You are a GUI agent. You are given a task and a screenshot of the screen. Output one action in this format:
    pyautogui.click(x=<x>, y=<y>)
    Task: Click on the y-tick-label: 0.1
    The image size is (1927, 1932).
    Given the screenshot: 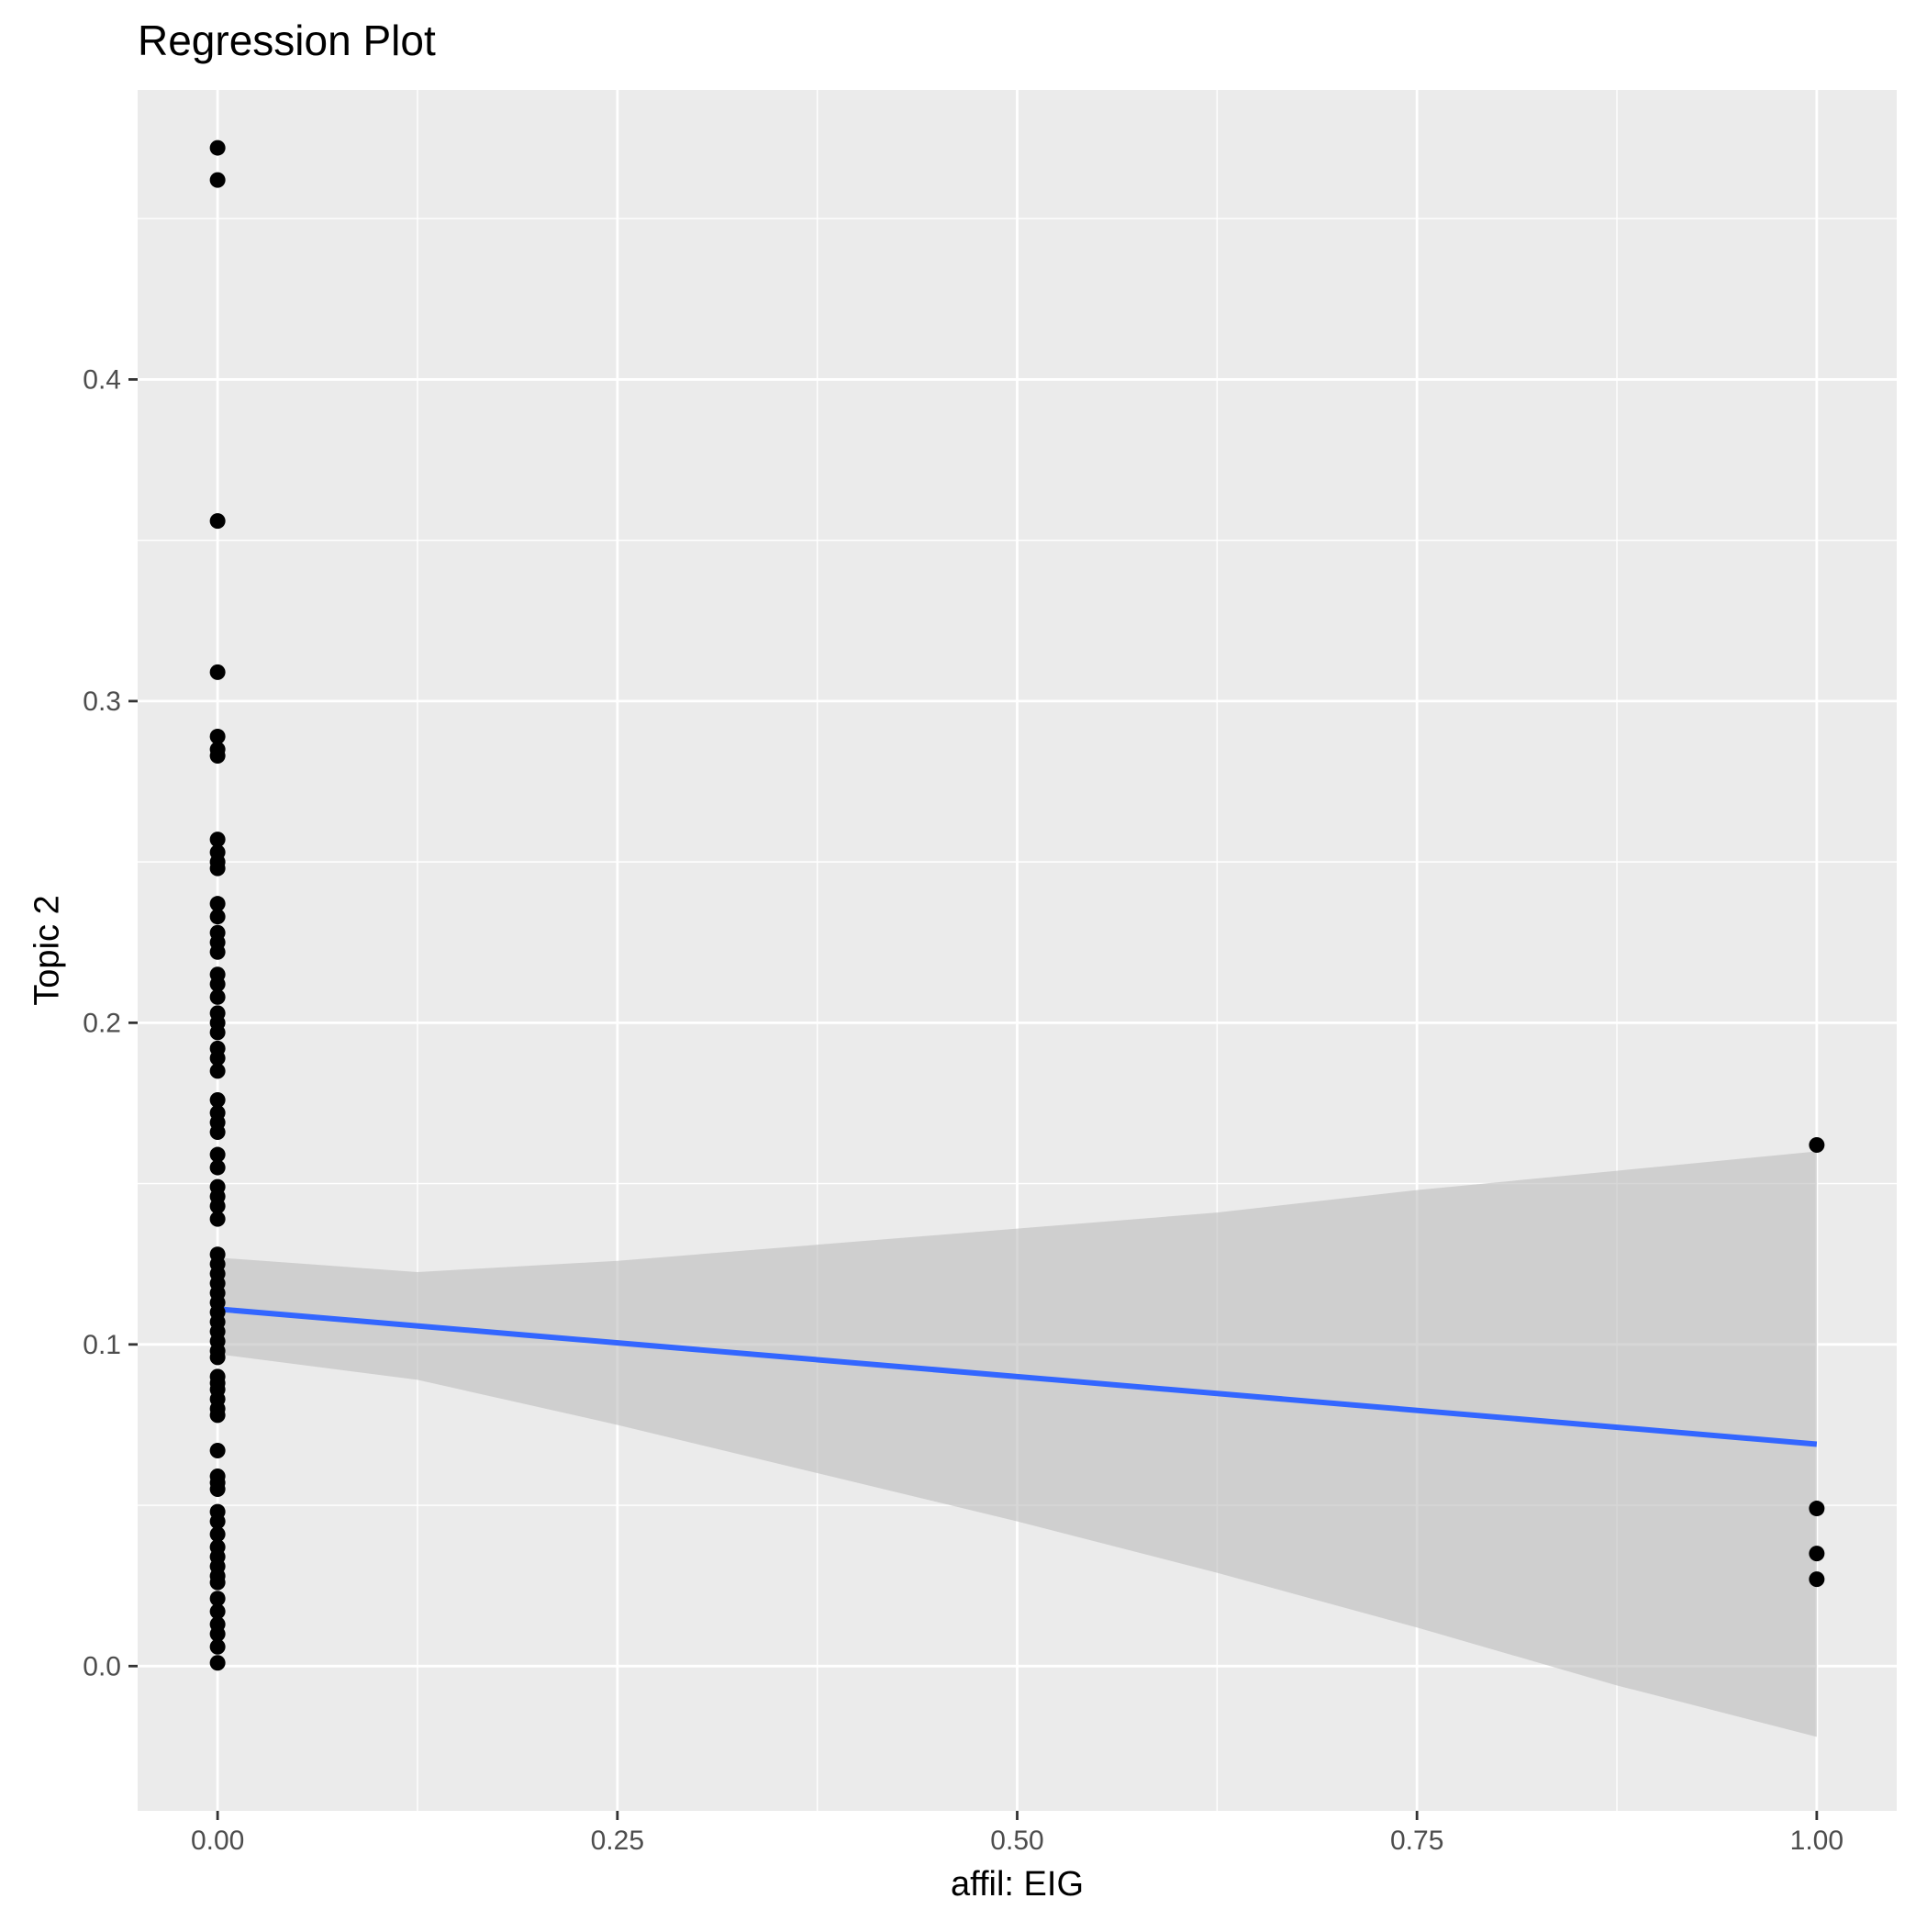 What is the action you would take?
    pyautogui.click(x=102, y=1345)
    